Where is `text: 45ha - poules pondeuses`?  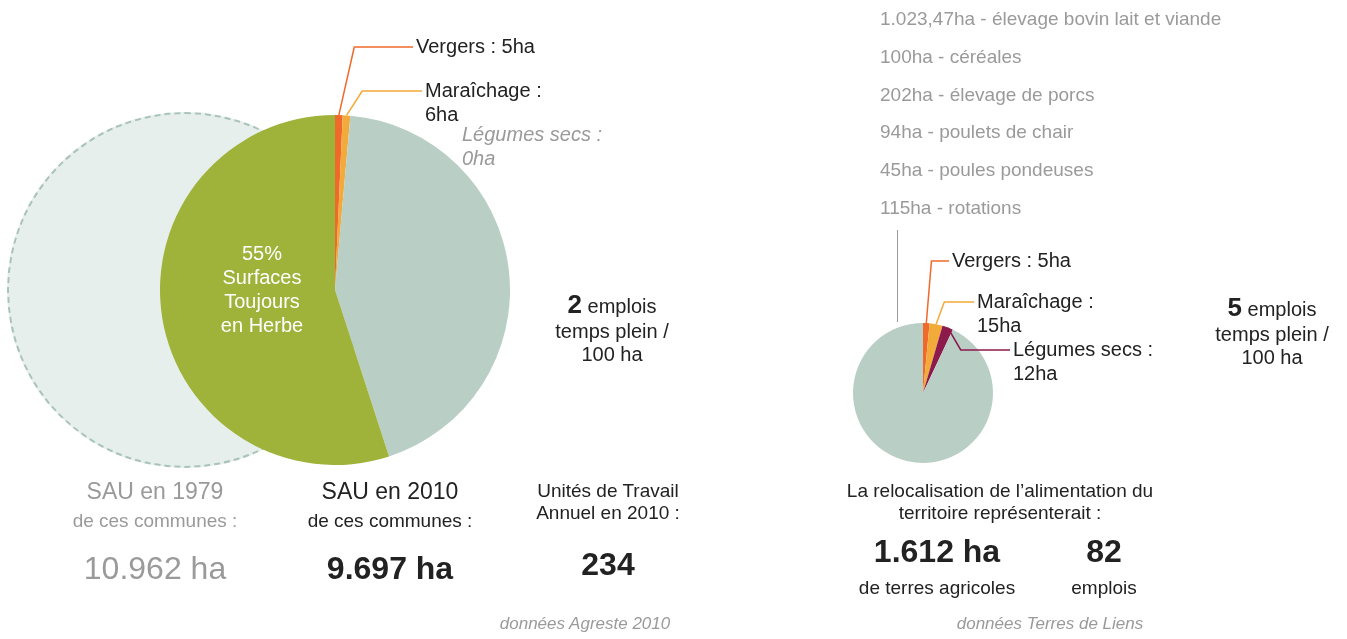
text: 45ha - poules pondeuses is located at coordinates (987, 170).